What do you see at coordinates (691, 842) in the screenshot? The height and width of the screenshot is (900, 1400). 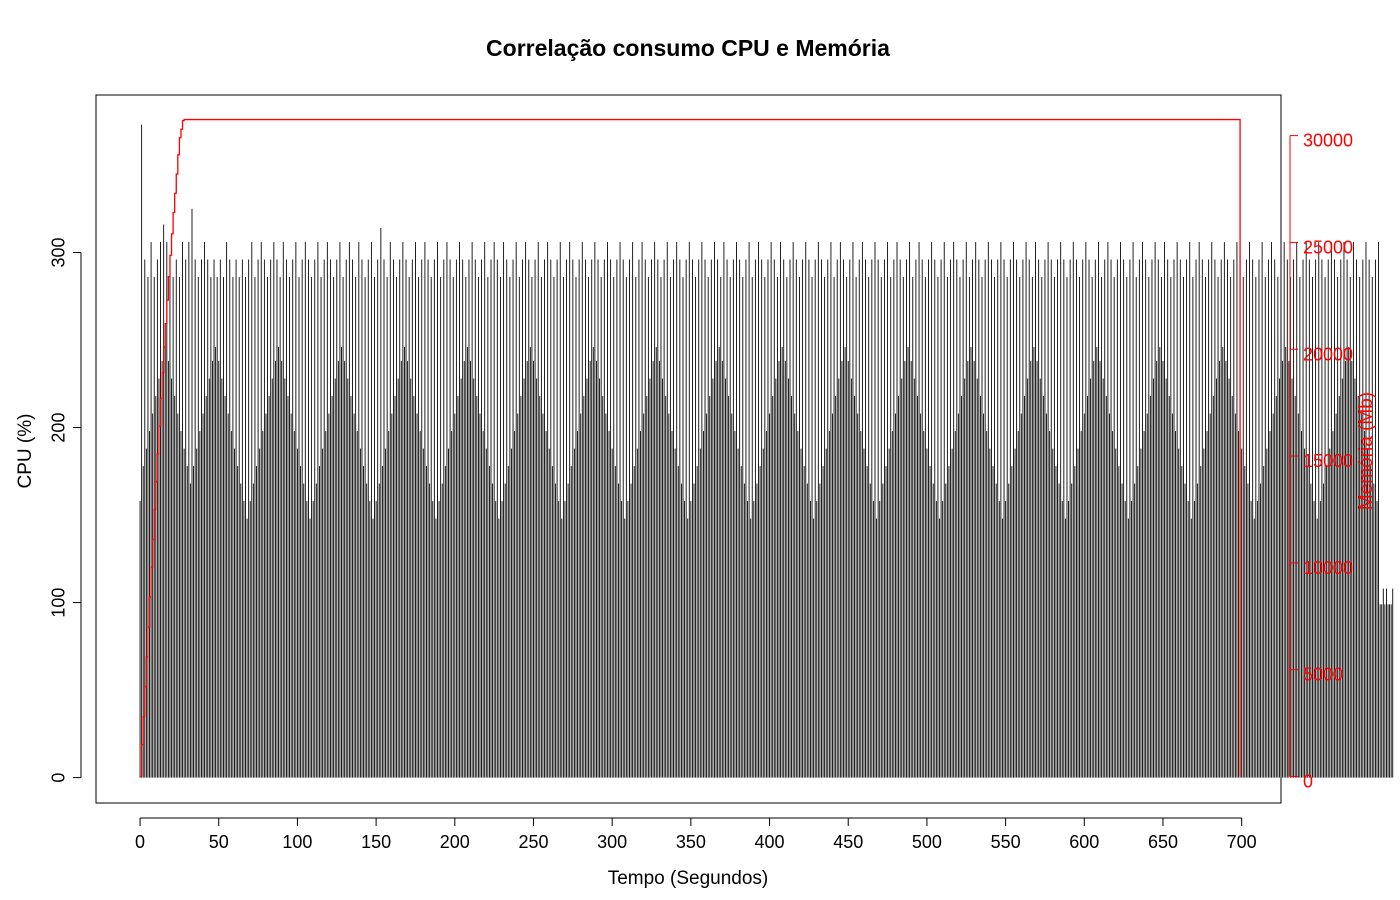 I see `x-tick-label: 350` at bounding box center [691, 842].